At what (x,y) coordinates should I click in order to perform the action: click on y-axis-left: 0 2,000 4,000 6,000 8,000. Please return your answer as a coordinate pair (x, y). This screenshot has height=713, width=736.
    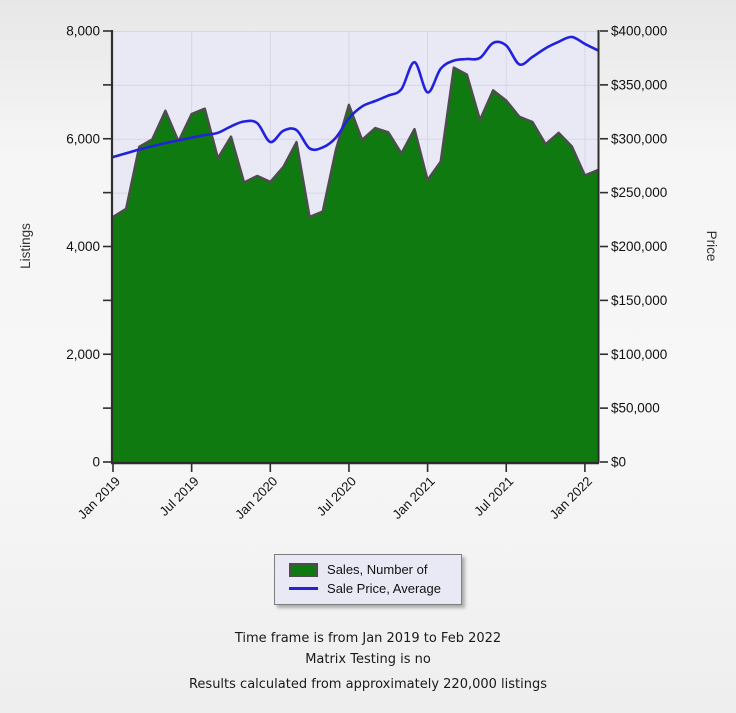
    Looking at the image, I should click on (88, 247).